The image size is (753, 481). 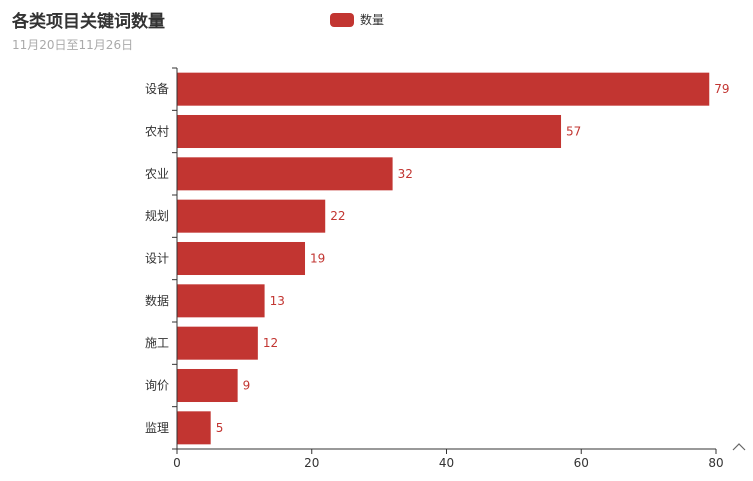 What do you see at coordinates (573, 132) in the screenshot?
I see `data-label: 57` at bounding box center [573, 132].